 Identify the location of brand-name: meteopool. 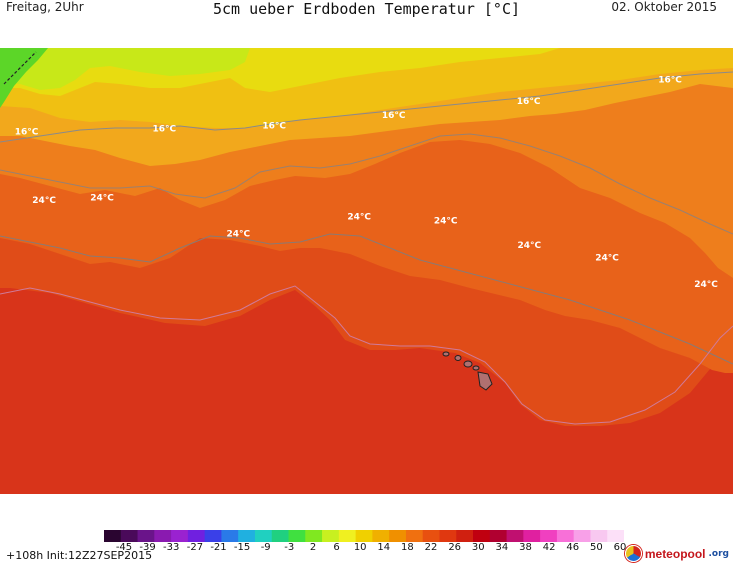
(675, 553).